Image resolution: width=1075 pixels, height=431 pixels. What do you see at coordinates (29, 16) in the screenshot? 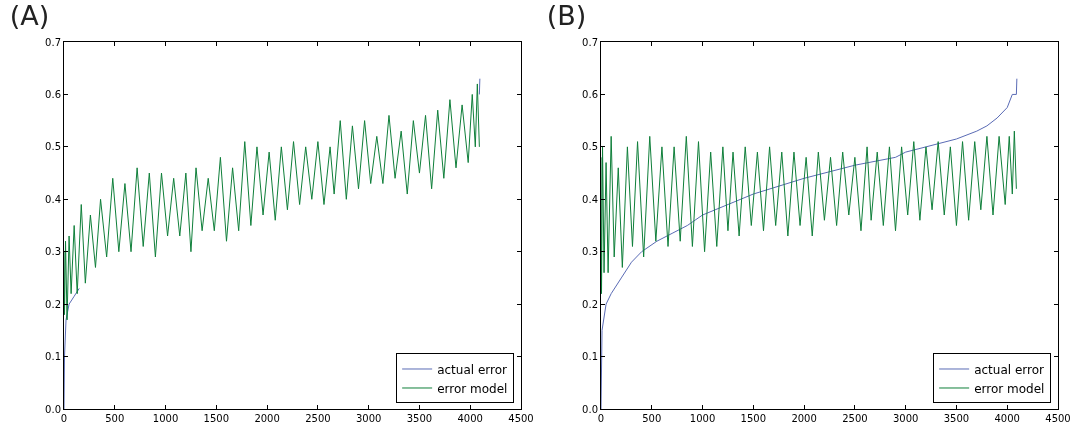
I see `chart-title: (A)` at bounding box center [29, 16].